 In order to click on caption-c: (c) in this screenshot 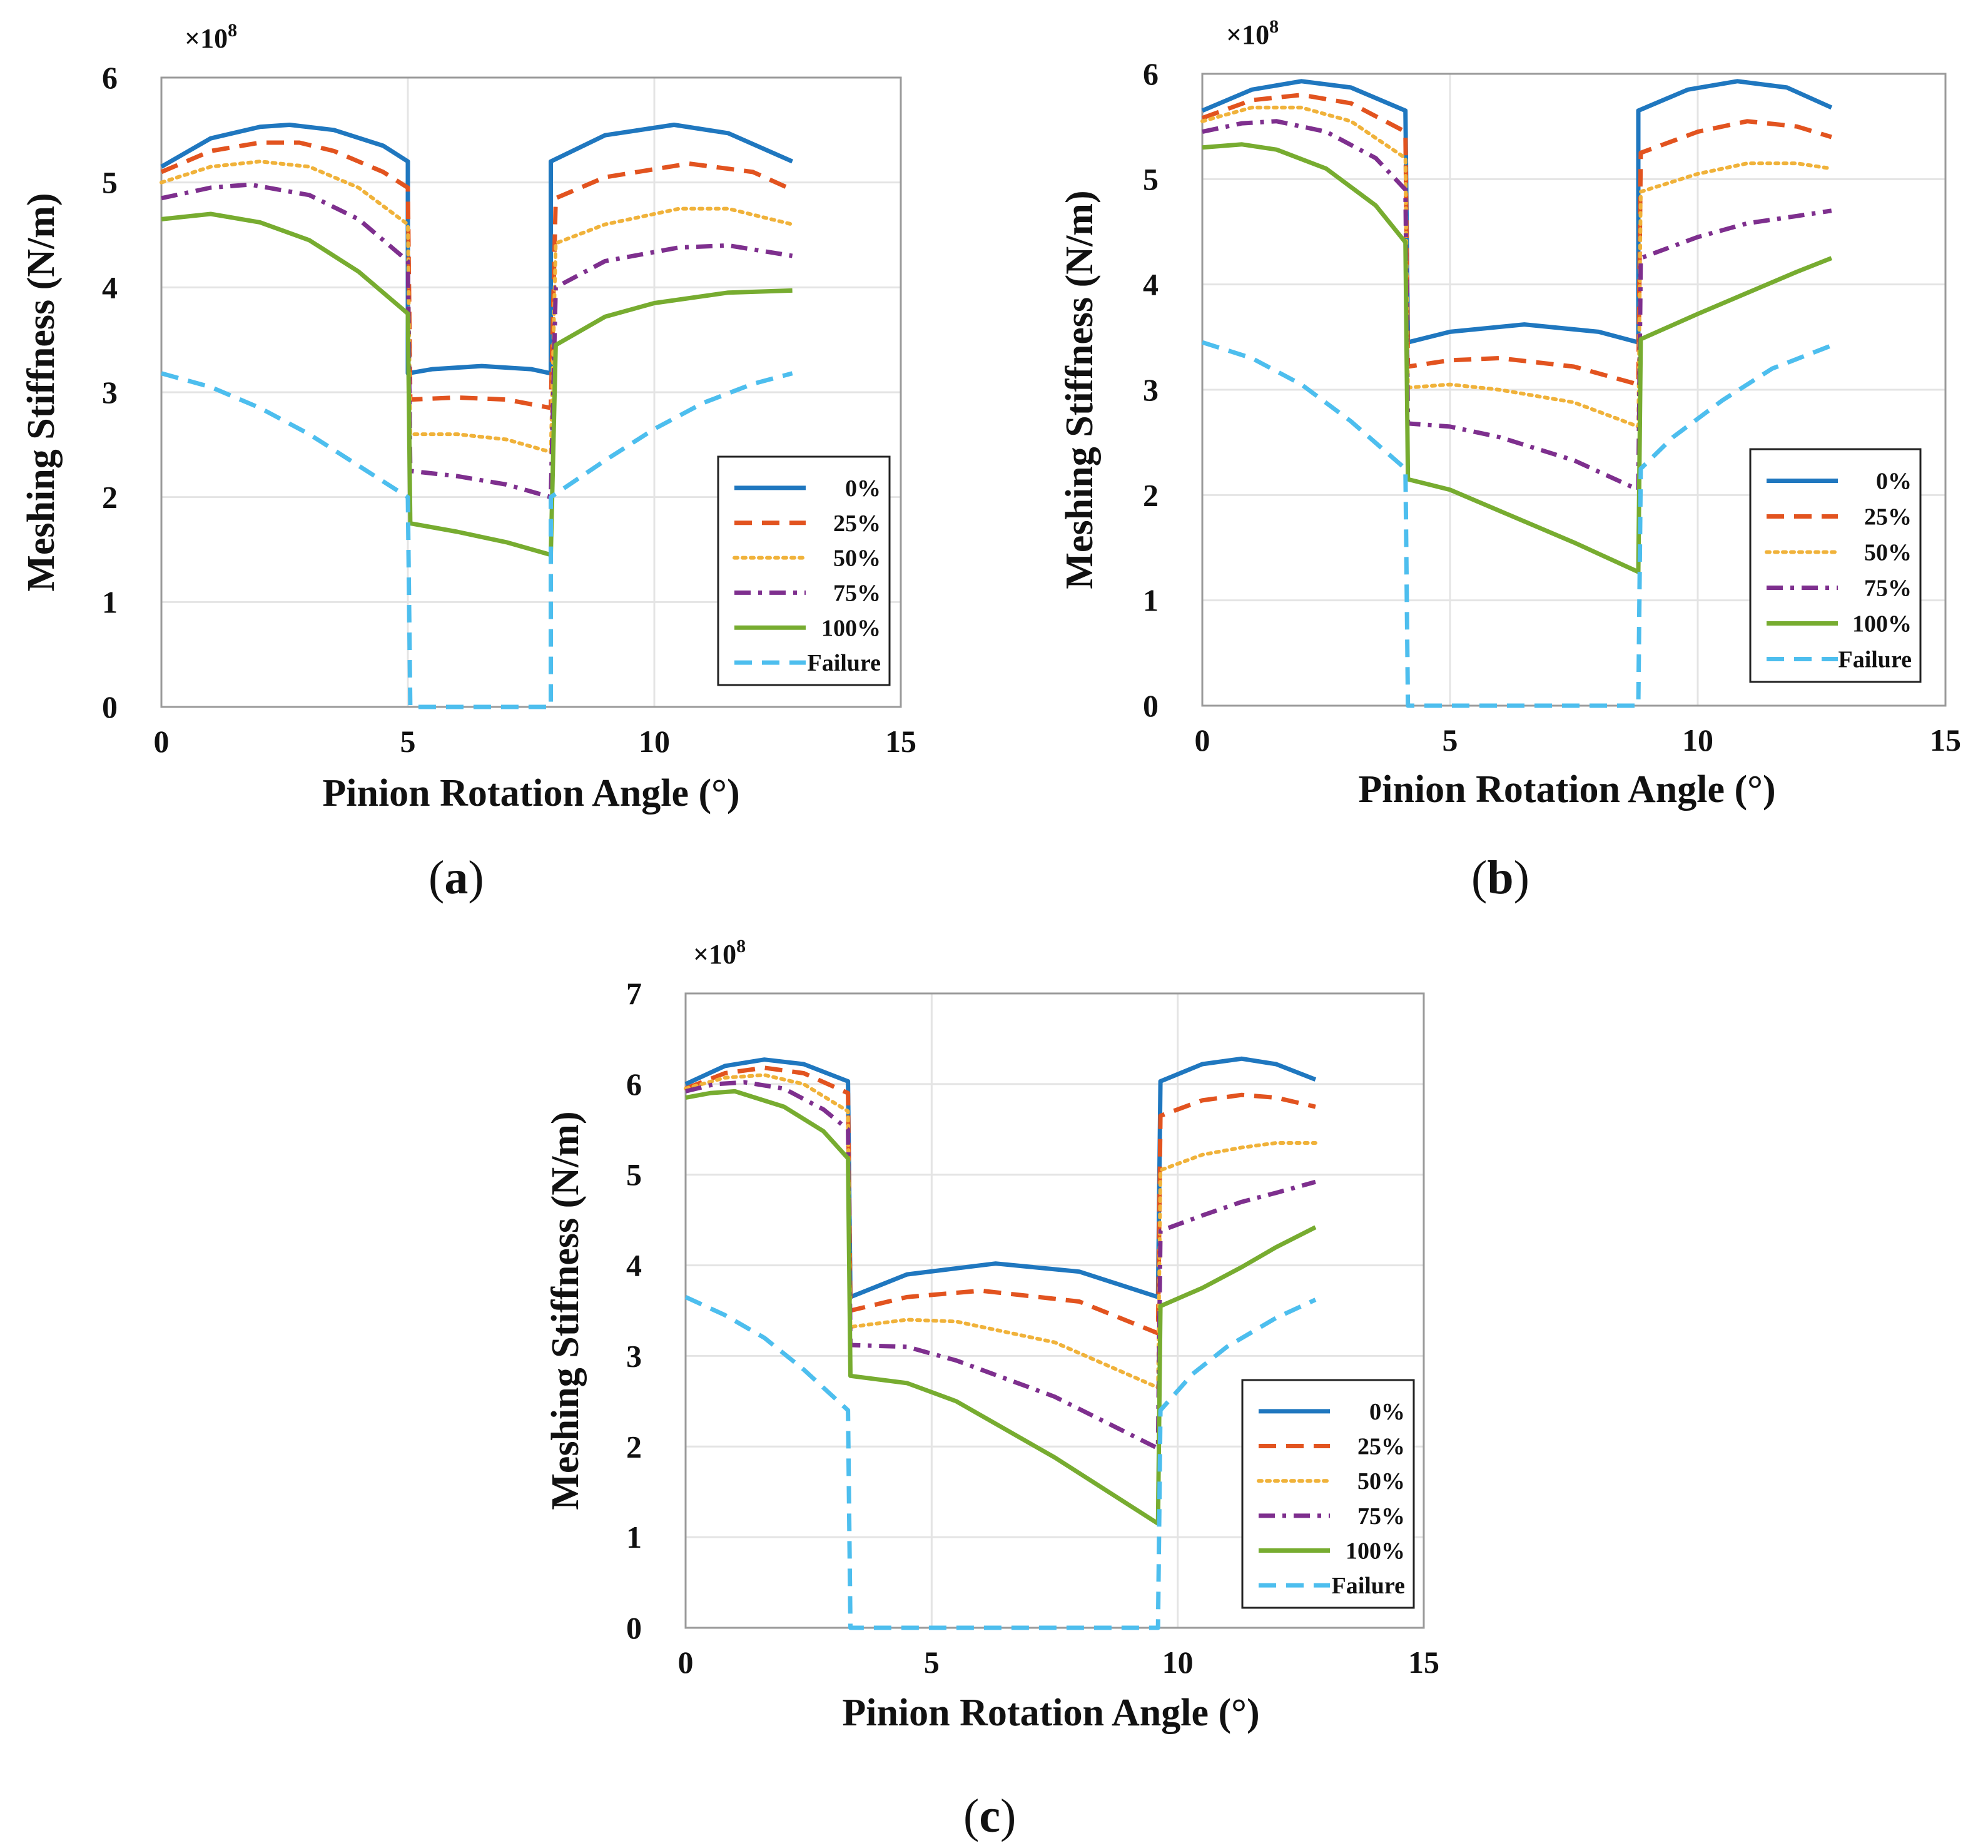, I will do `click(990, 1816)`.